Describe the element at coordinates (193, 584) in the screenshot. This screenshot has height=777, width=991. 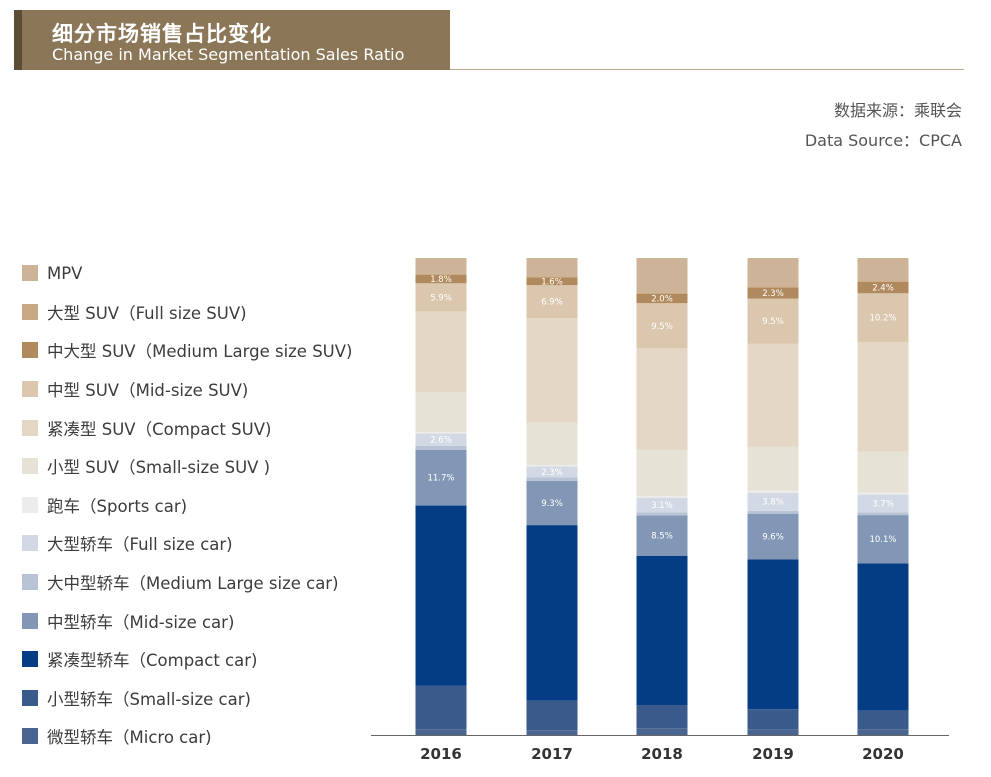
I see `legend-label: 大中型轿车（Medium Large size car)` at that location.